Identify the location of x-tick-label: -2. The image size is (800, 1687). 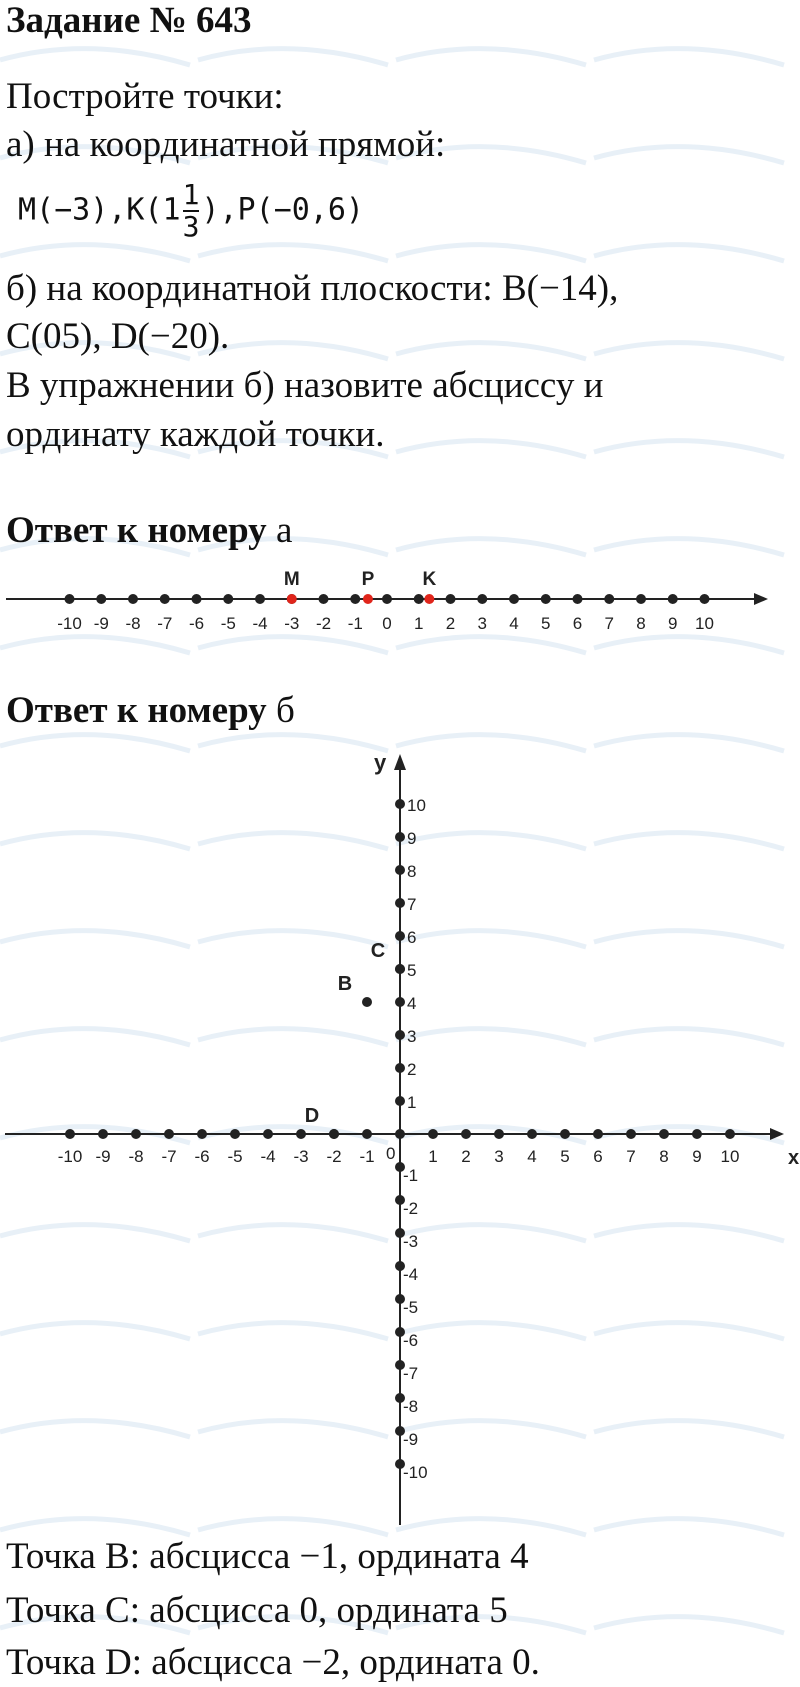
(333, 1156).